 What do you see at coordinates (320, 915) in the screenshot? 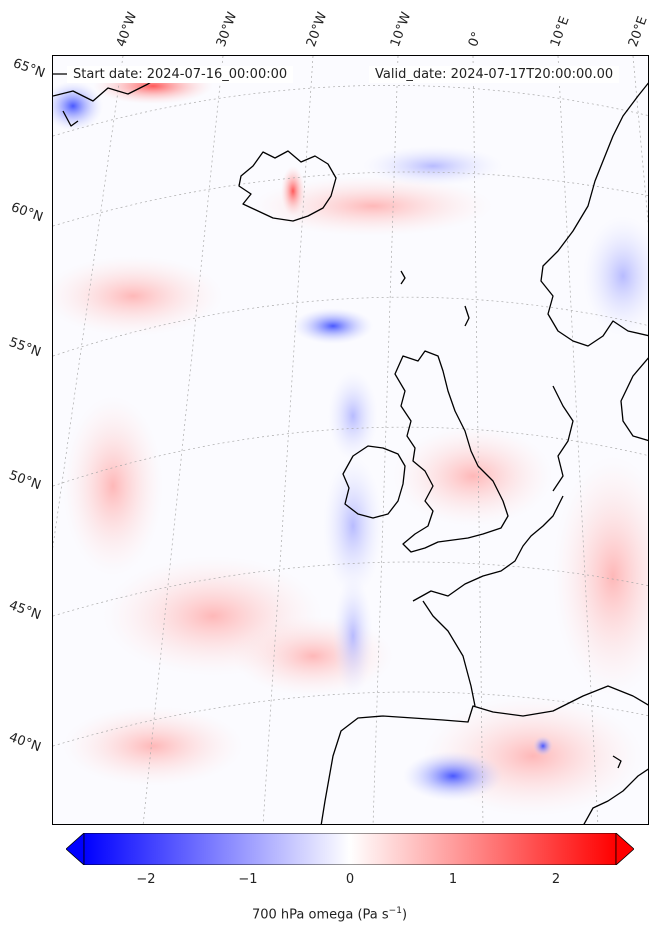
I see `colorbar-title-main: 700 hPa omega (Pa s` at bounding box center [320, 915].